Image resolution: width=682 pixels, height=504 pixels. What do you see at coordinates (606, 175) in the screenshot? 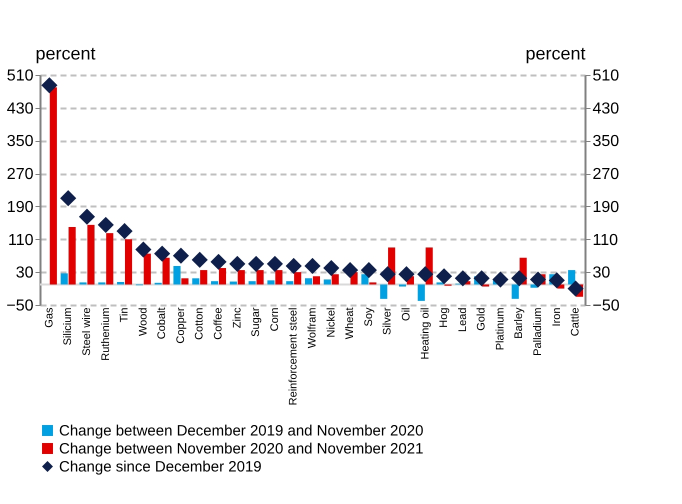
I see `y2-tick-label: 270` at bounding box center [606, 175].